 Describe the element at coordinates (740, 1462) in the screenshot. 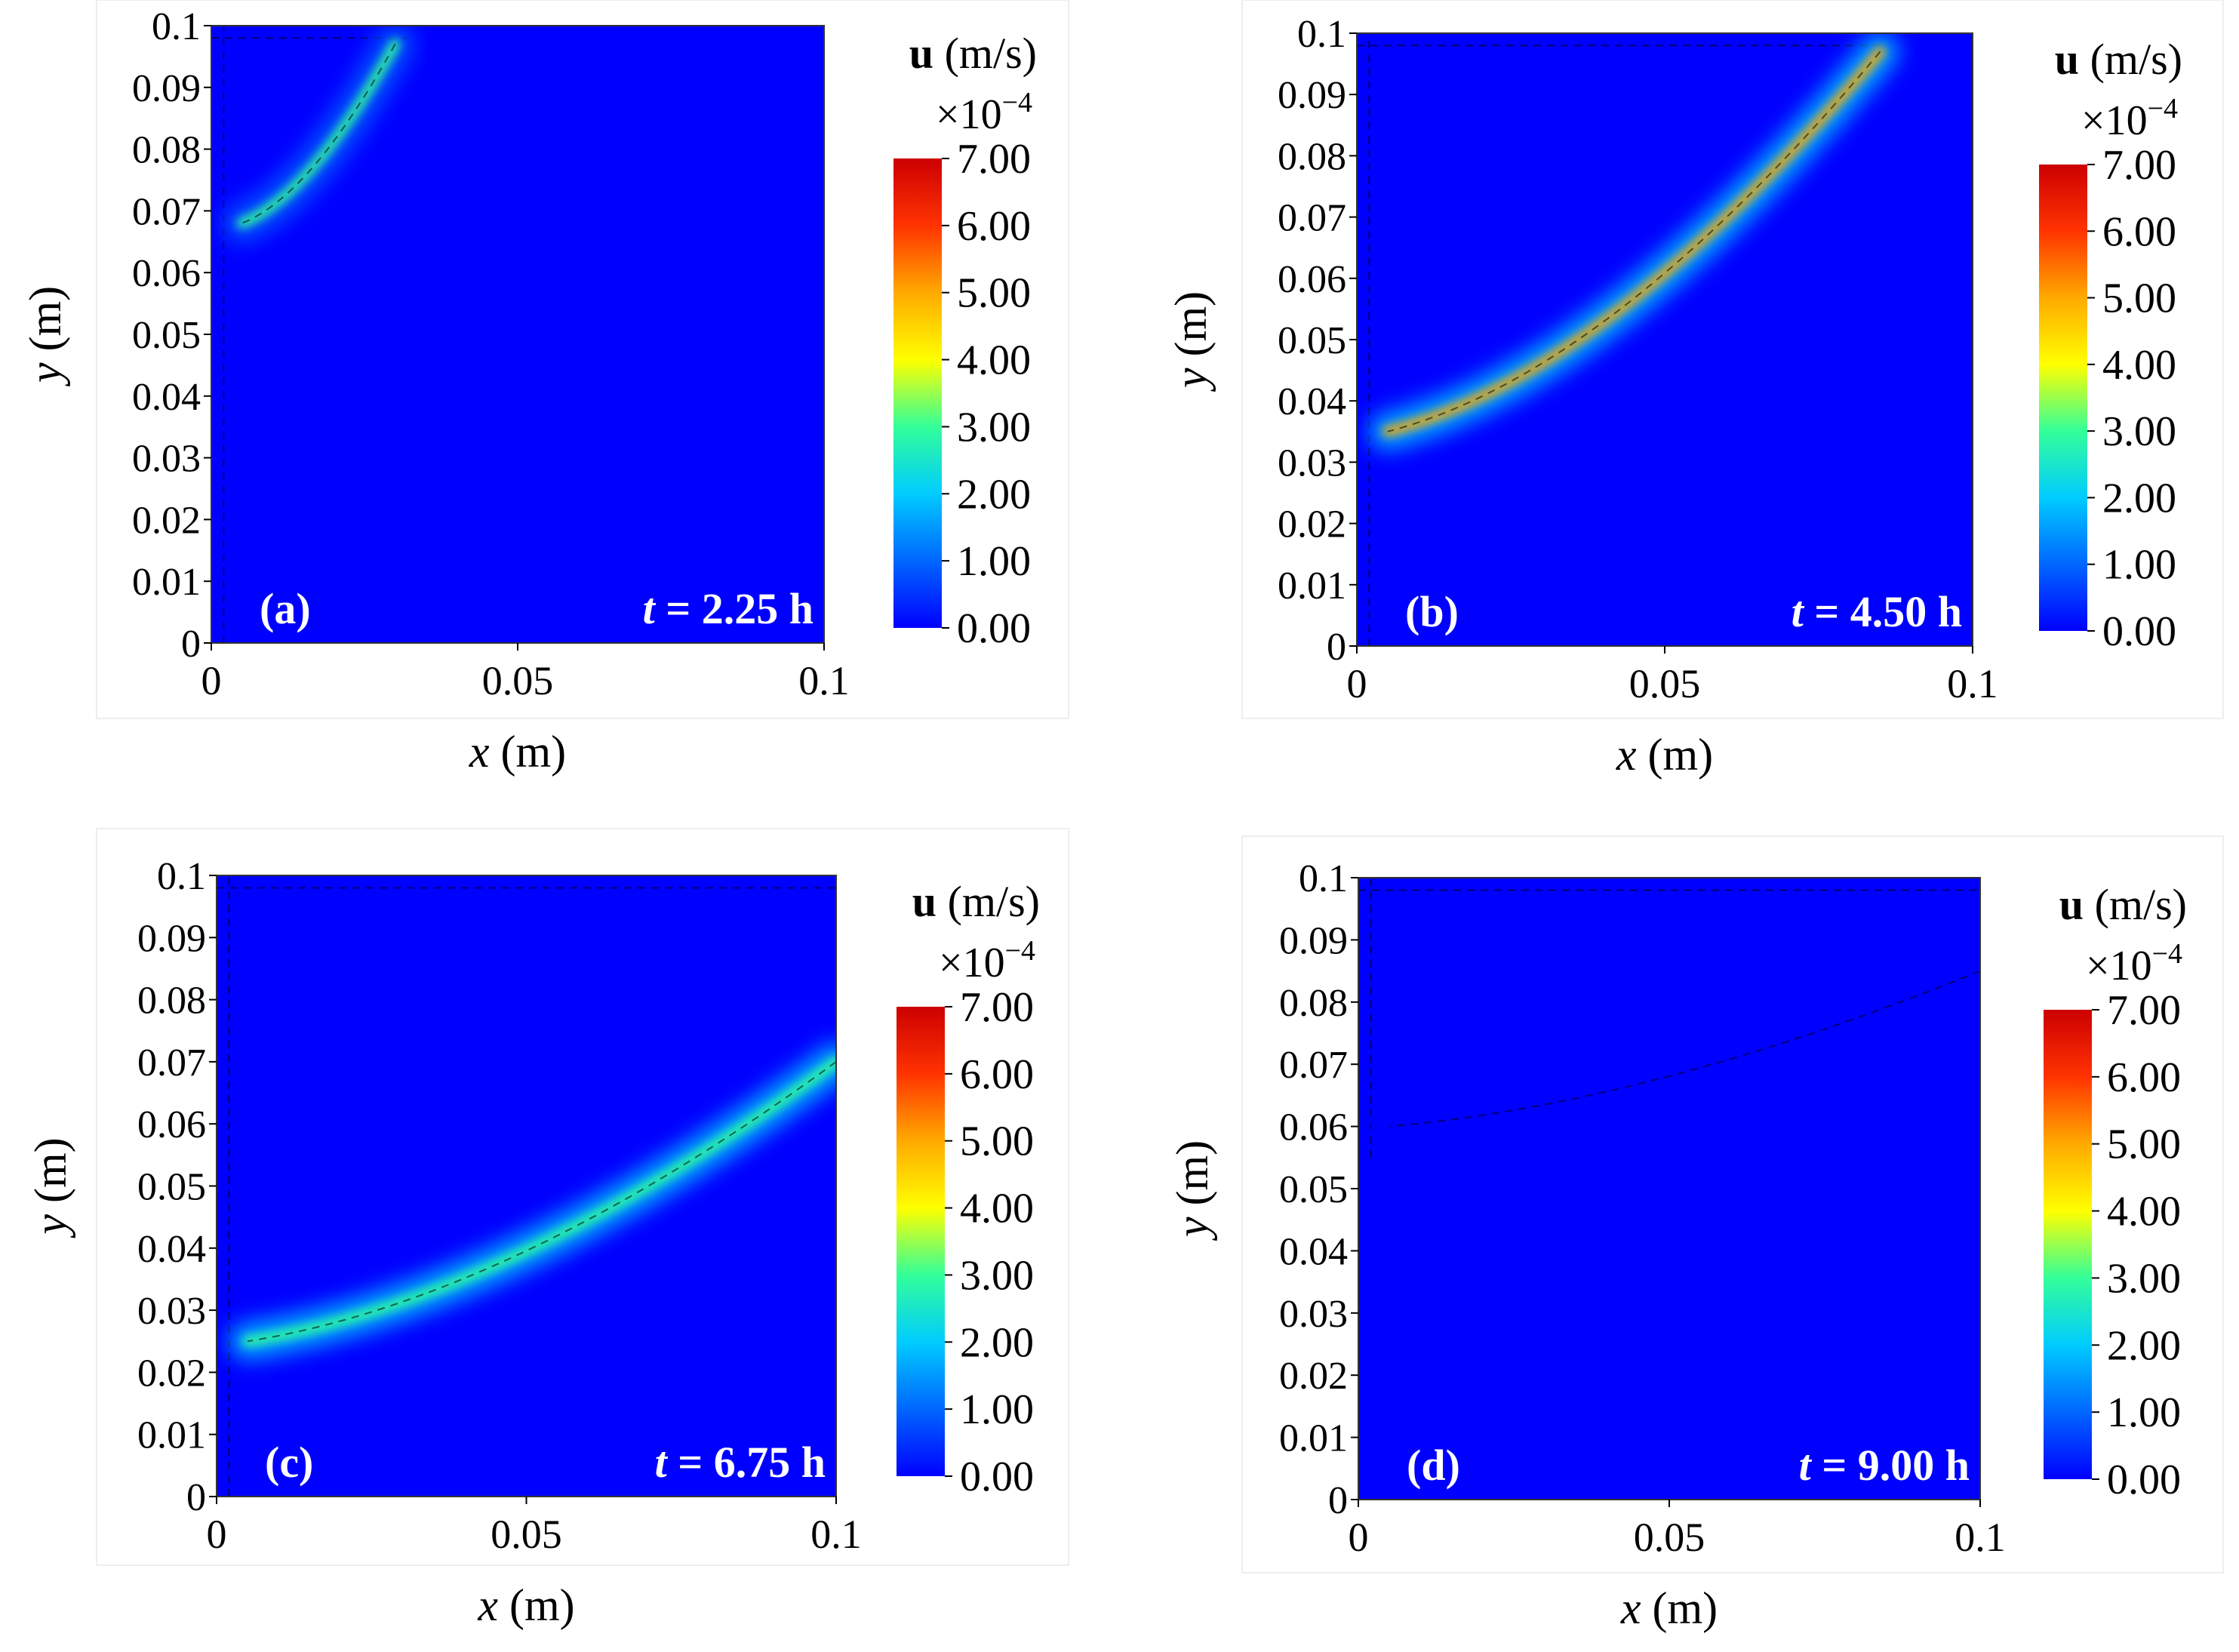

I see `time-label: t = 6.75 h` at that location.